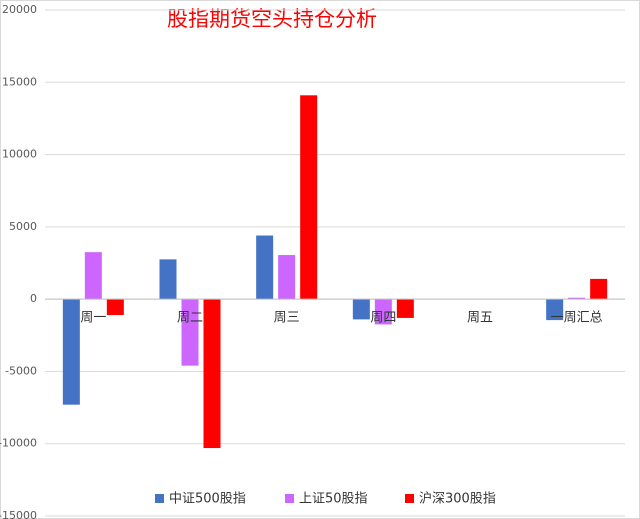 The height and width of the screenshot is (519, 640). Describe the element at coordinates (19, 81) in the screenshot. I see `y-tick-label: 15000` at that location.